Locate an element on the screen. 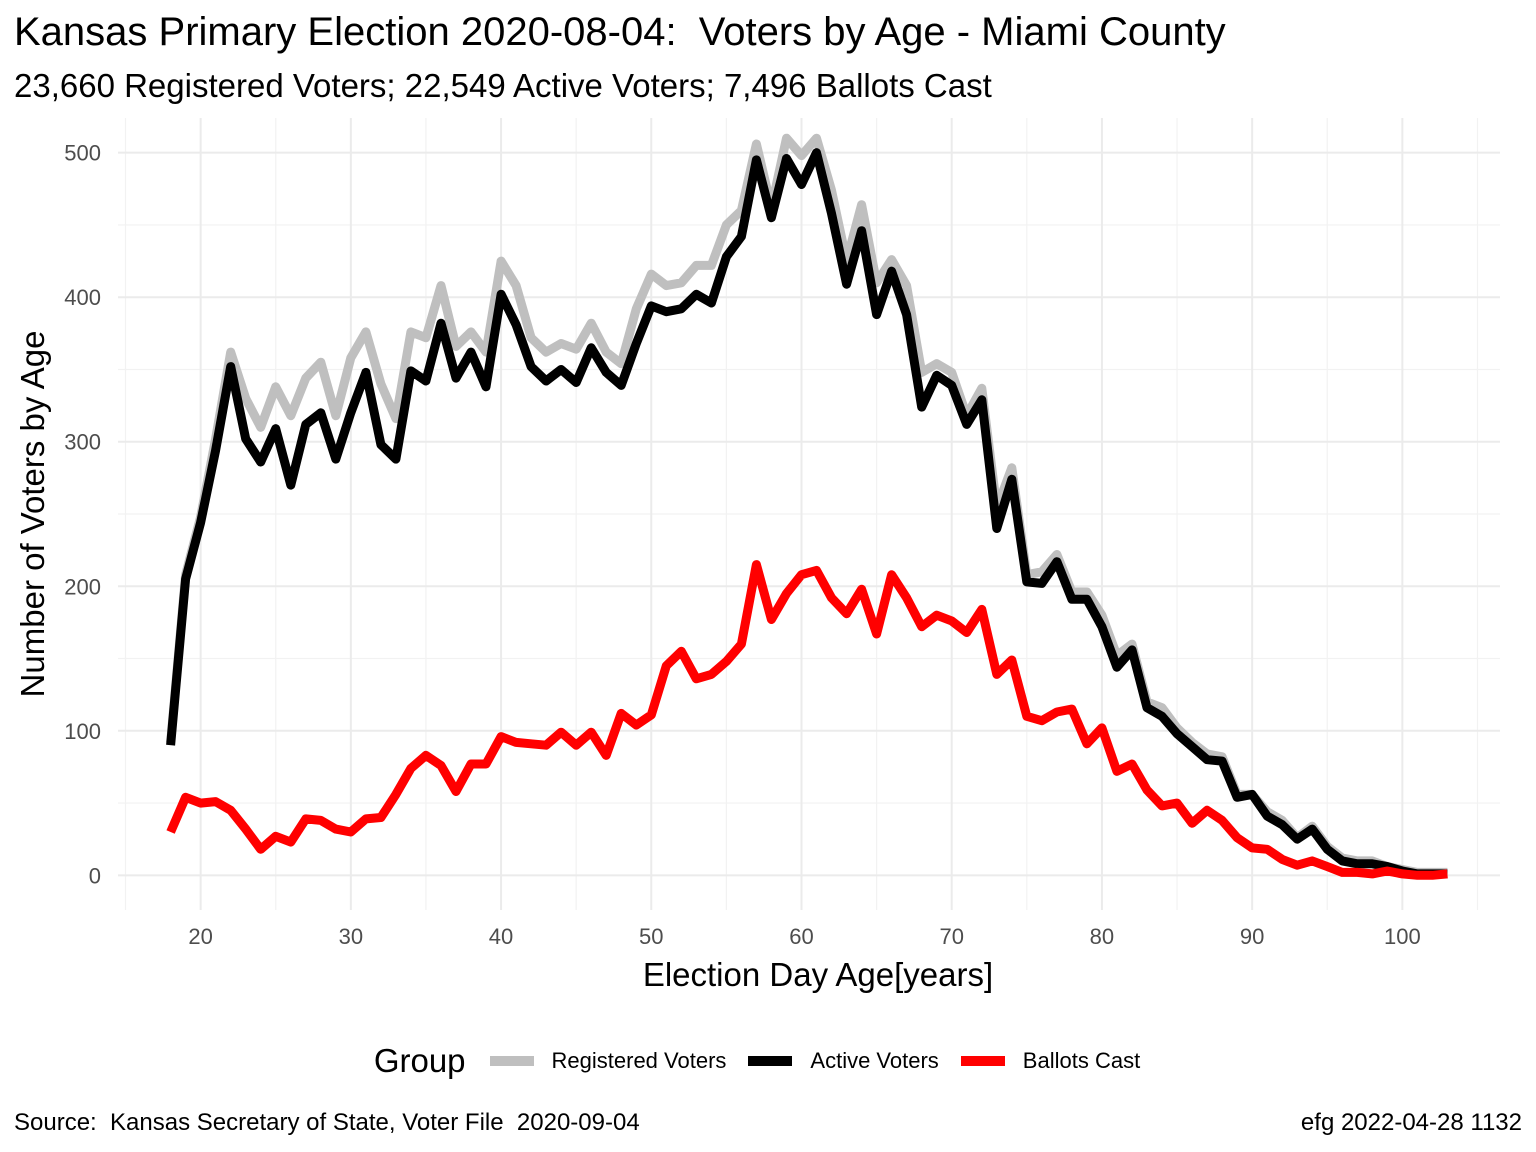 This screenshot has height=1152, width=1536. x-tick-label: 60 is located at coordinates (801, 936).